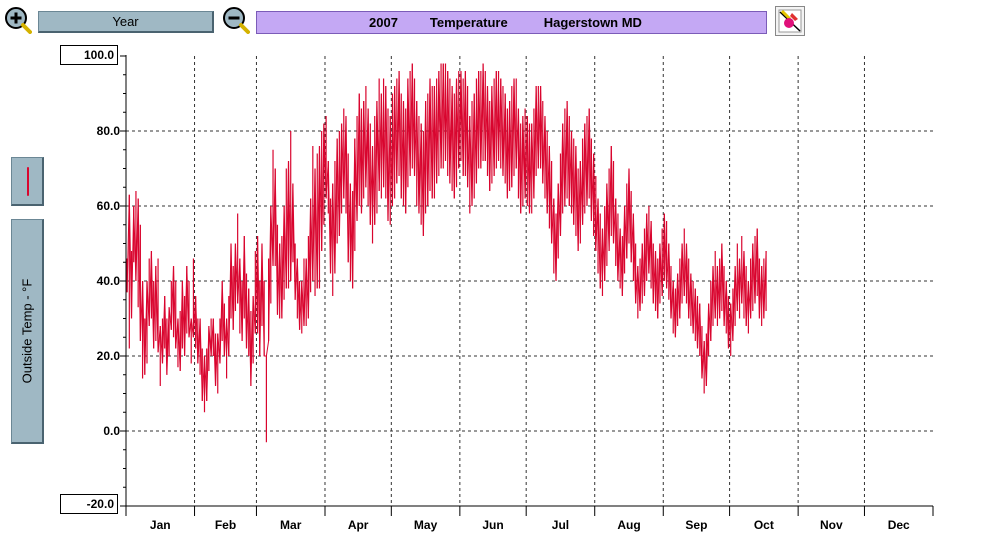 This screenshot has width=987, height=537. What do you see at coordinates (27, 331) in the screenshot?
I see `y-axis-label-button: Outside Temp - °F` at bounding box center [27, 331].